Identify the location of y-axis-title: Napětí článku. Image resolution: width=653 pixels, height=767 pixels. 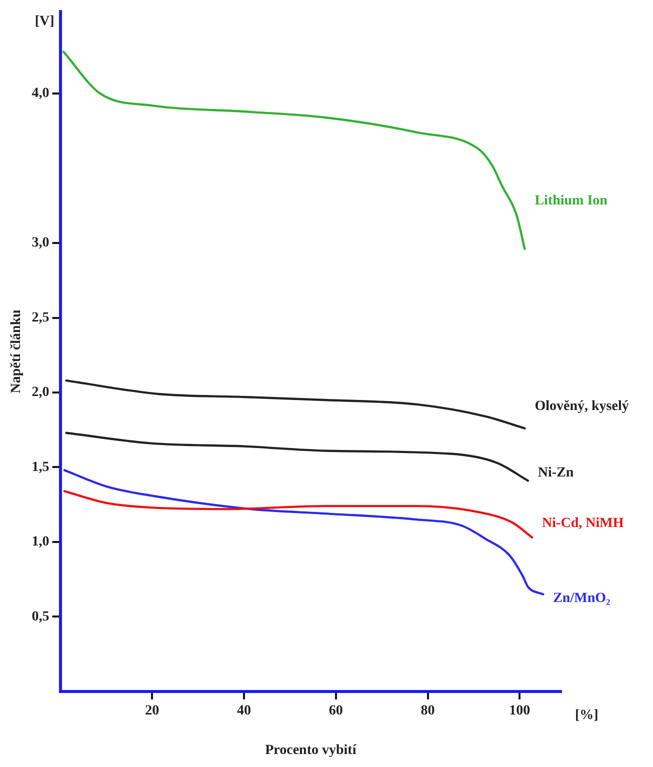
(16, 351).